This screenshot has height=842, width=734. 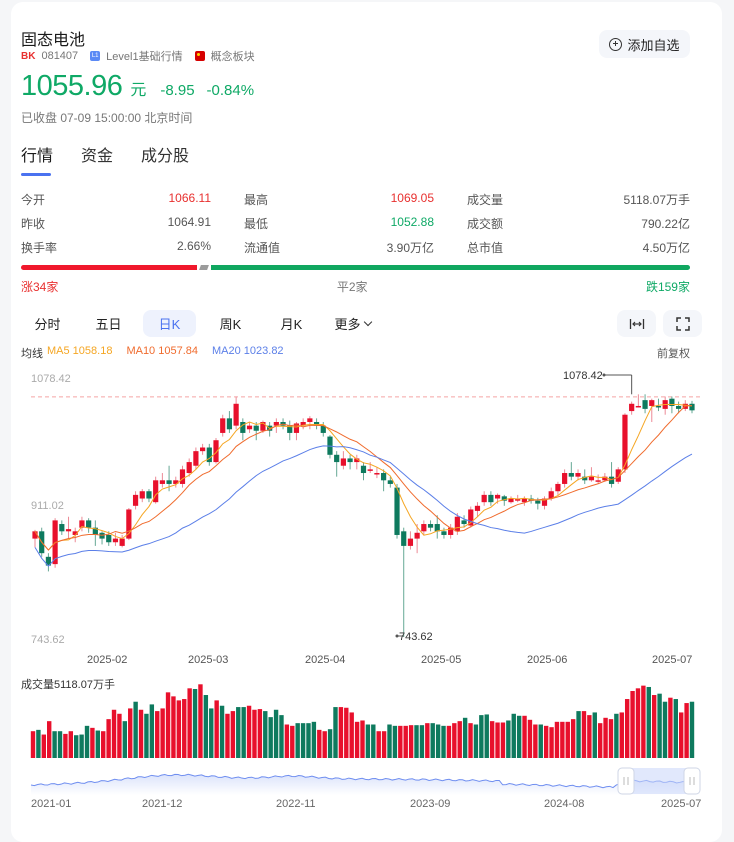 I want to click on tab-five-day: 五日, so click(x=108, y=324).